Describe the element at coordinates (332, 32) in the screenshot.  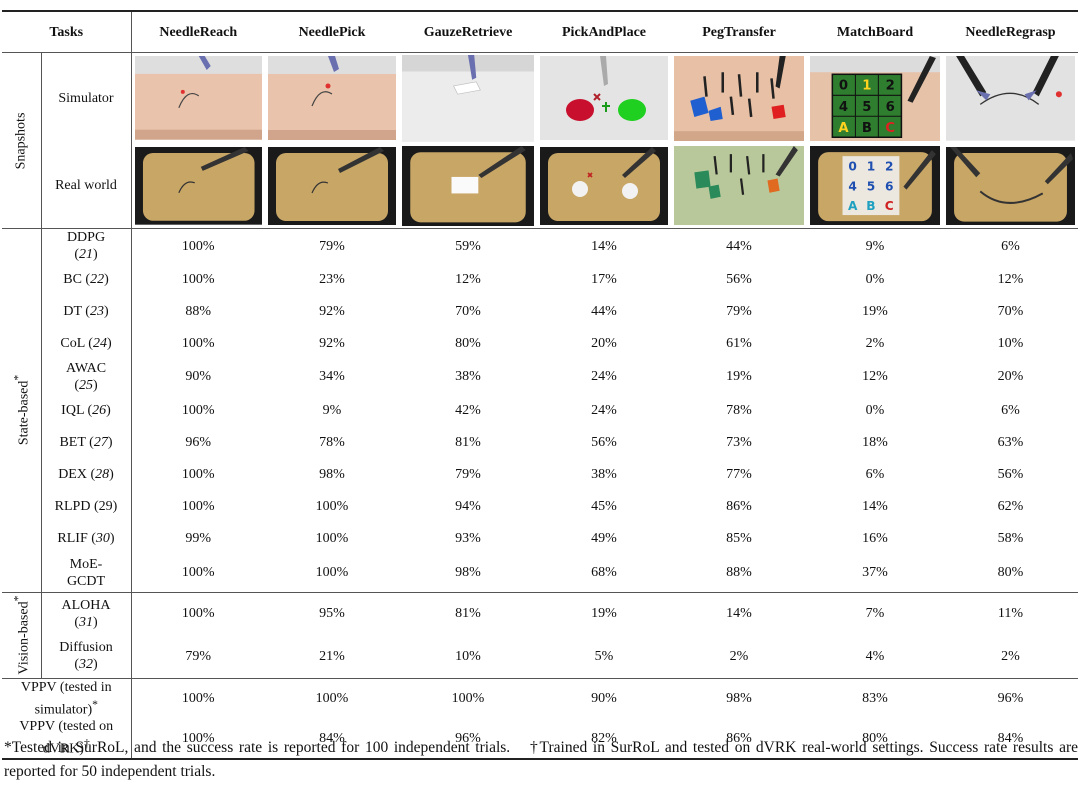
I see `task-header: NeedlePick` at that location.